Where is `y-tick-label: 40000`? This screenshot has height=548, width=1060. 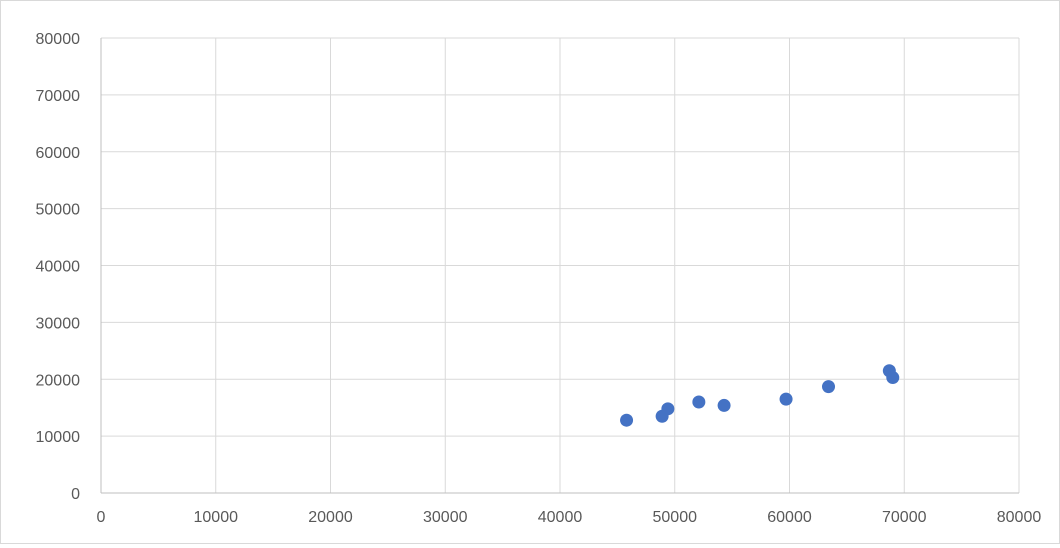 y-tick-label: 40000 is located at coordinates (58, 267).